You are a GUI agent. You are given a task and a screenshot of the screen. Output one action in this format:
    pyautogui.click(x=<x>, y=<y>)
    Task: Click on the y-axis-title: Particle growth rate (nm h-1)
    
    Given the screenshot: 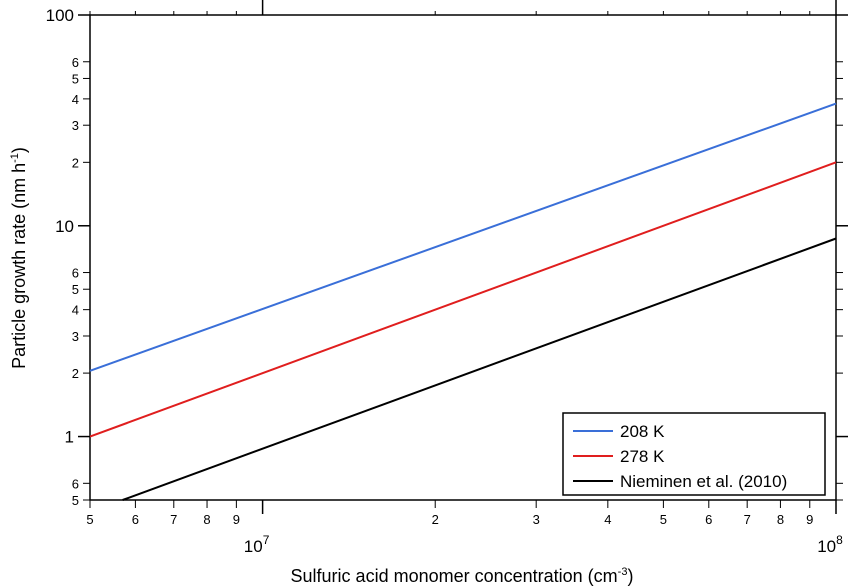 What is the action you would take?
    pyautogui.click(x=19, y=258)
    